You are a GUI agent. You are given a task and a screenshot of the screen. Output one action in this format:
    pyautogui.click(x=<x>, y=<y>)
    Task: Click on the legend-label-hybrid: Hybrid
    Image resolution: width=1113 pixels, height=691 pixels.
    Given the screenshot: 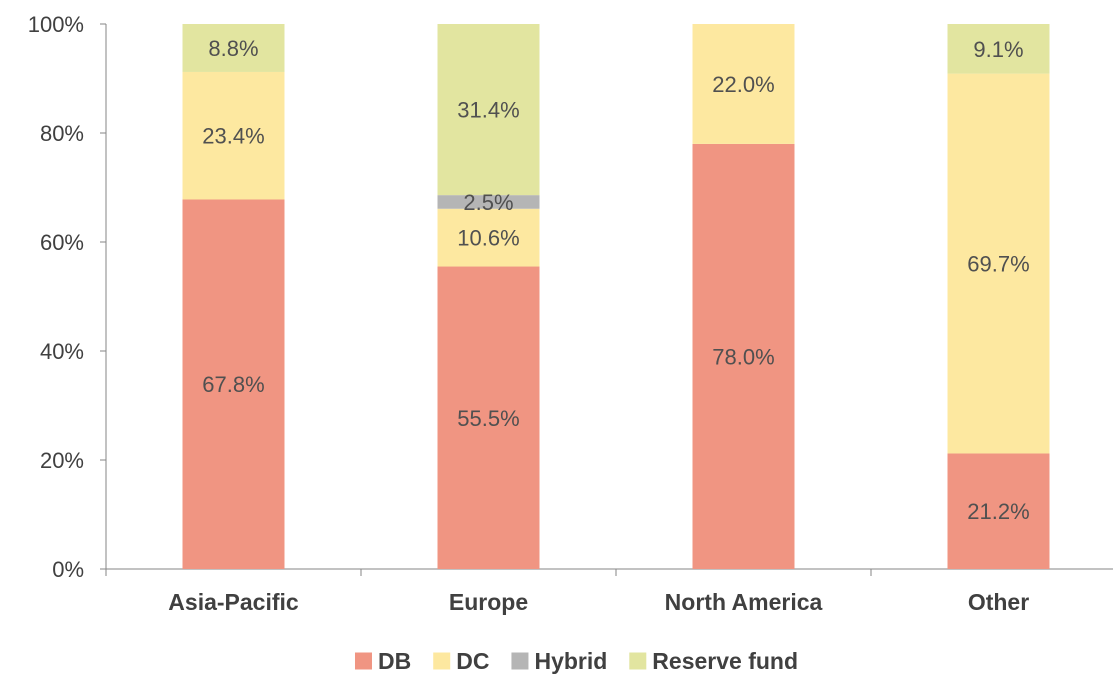 What is the action you would take?
    pyautogui.click(x=570, y=661)
    